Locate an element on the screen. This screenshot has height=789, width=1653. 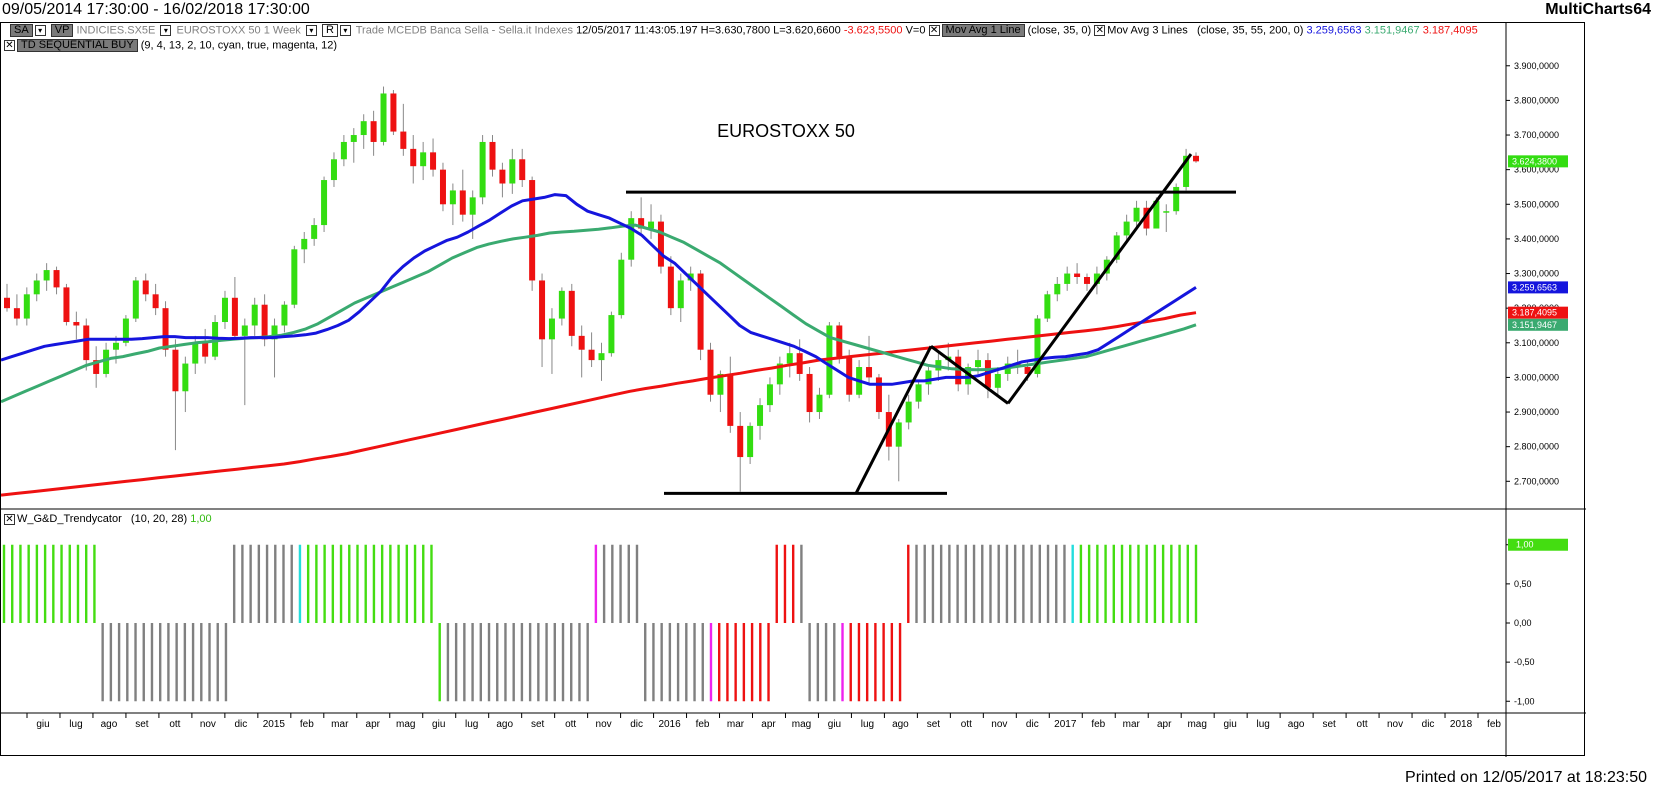
indicator1-tag: Mov Avg 1 Line is located at coordinates (983, 30).